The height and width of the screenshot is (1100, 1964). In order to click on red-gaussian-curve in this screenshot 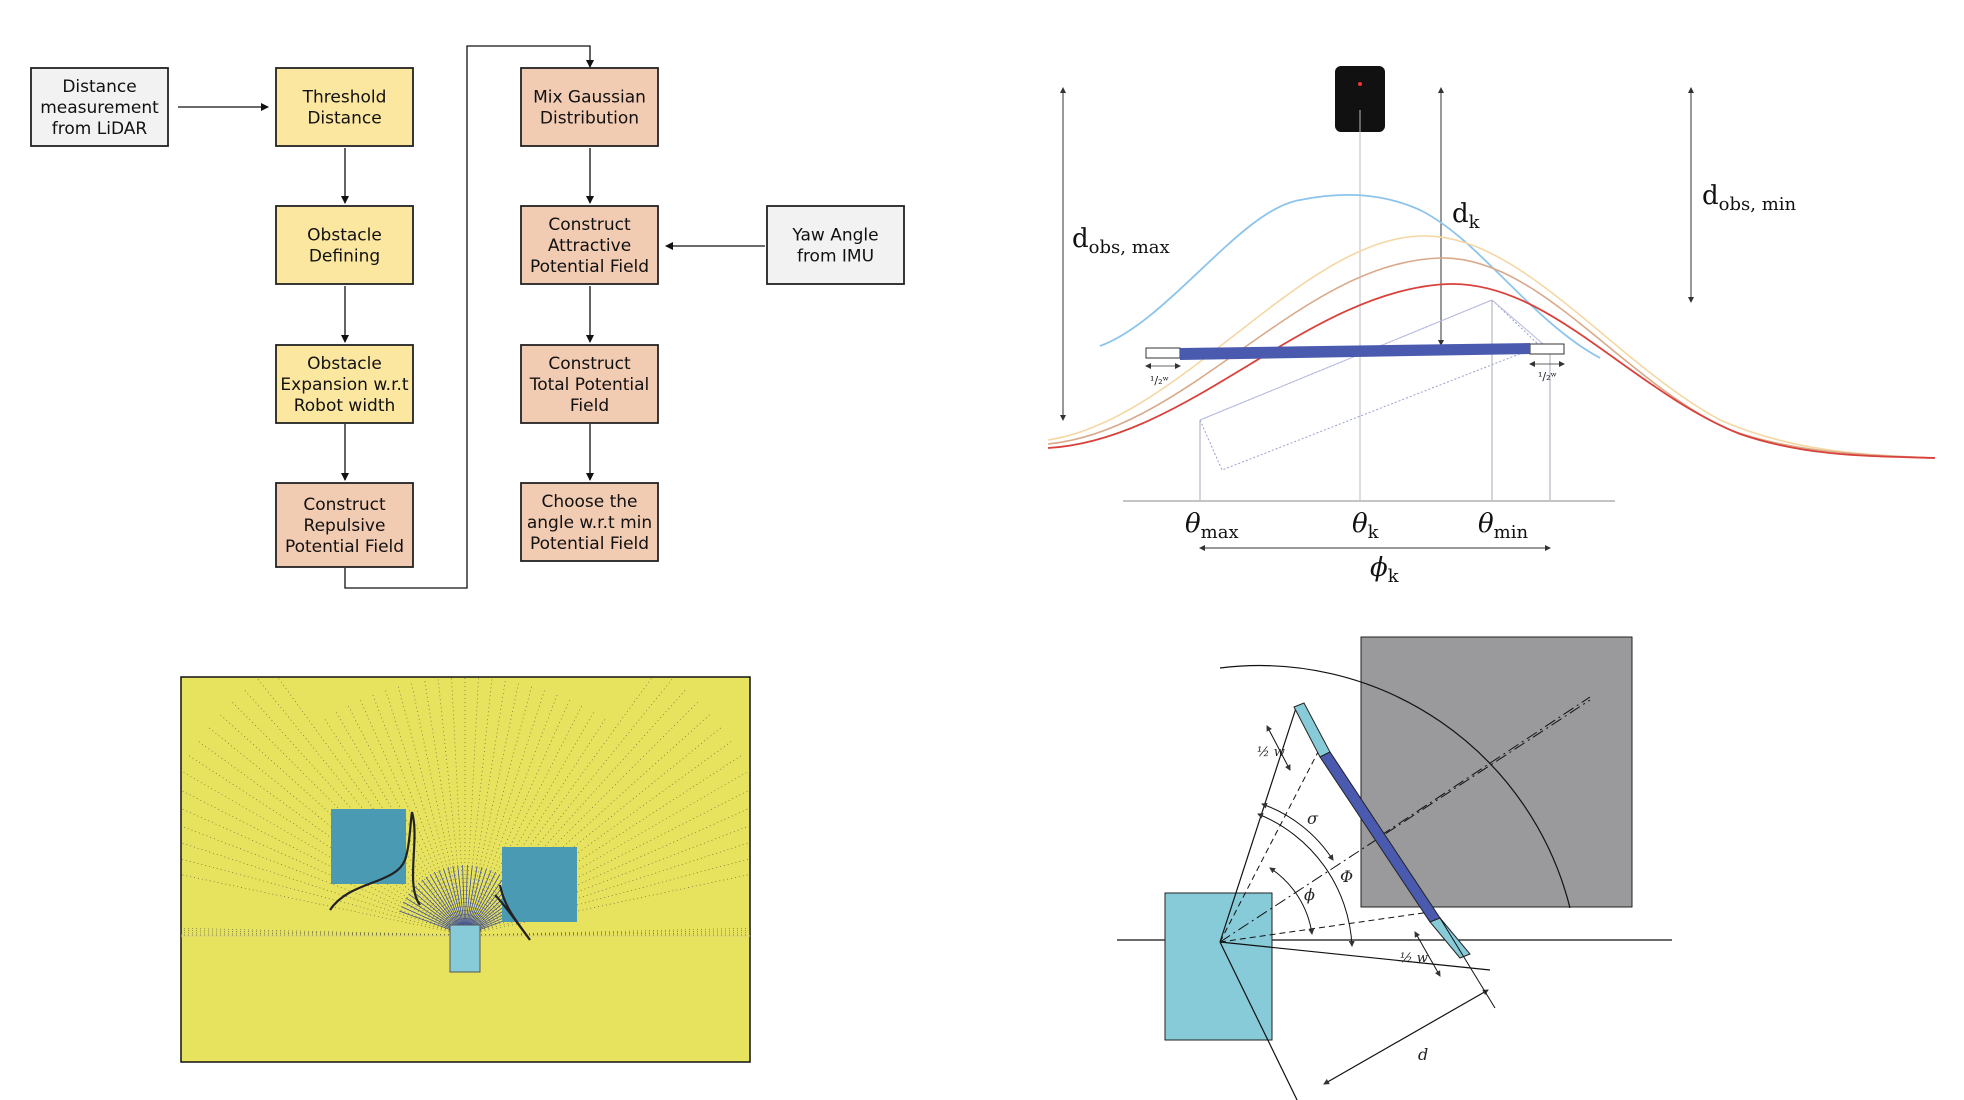, I will do `click(1491, 371)`.